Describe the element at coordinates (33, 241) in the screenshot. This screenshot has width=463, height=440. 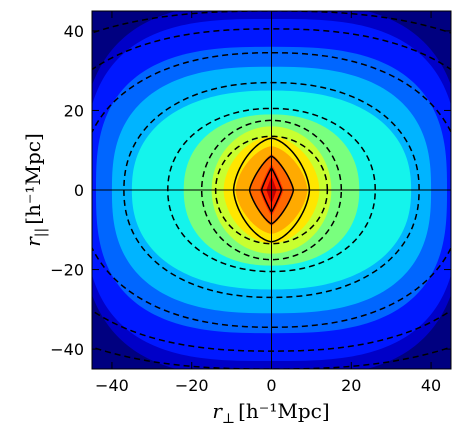
I see `y-axis-symbol: r` at that location.